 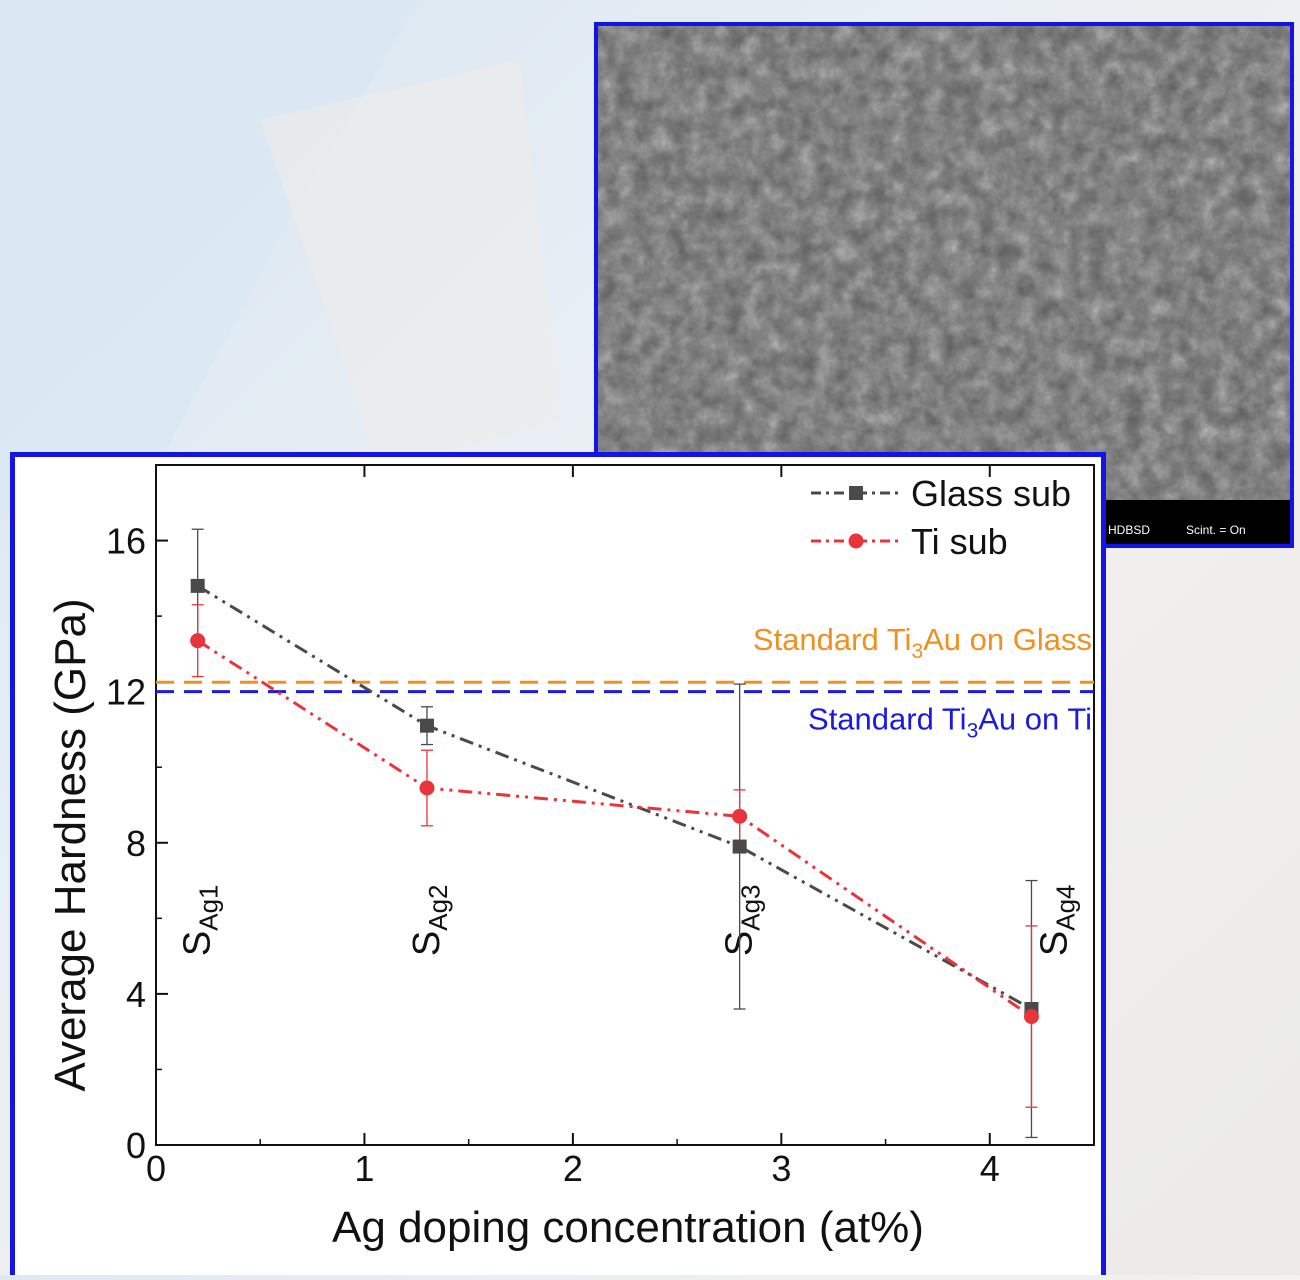 I want to click on y-axis-label: Average Hardness (GPa), so click(x=70, y=844).